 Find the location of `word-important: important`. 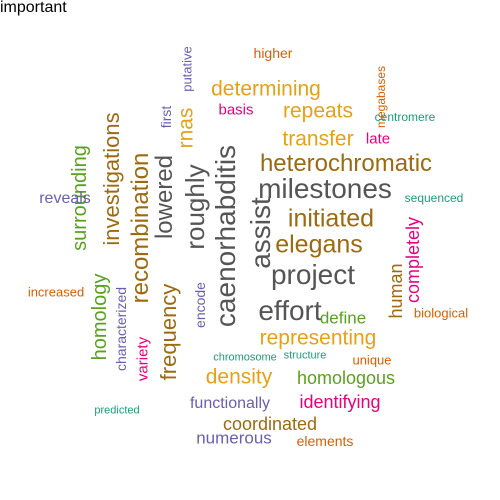

word-important: important is located at coordinates (33, 8).